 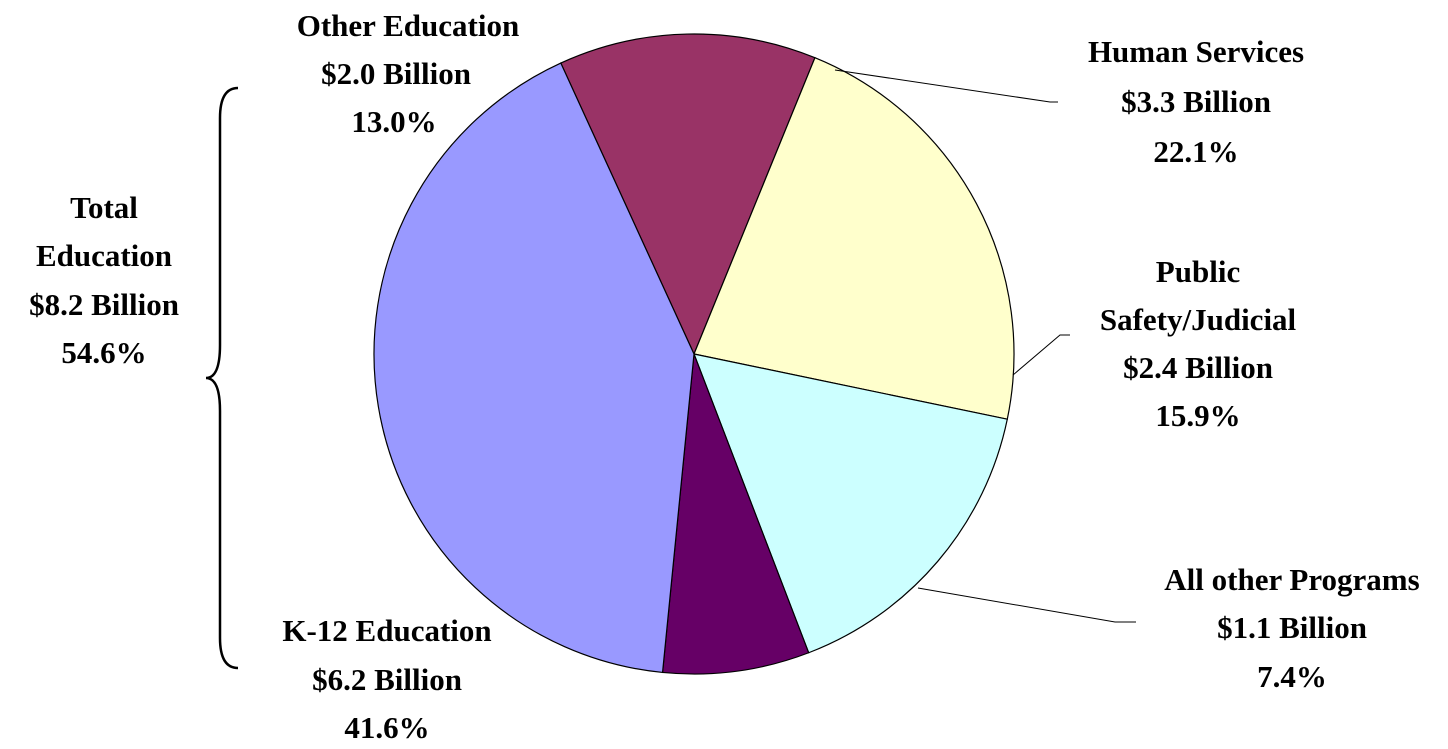 I want to click on label-all-other-name: All other Programs, so click(x=1291, y=579).